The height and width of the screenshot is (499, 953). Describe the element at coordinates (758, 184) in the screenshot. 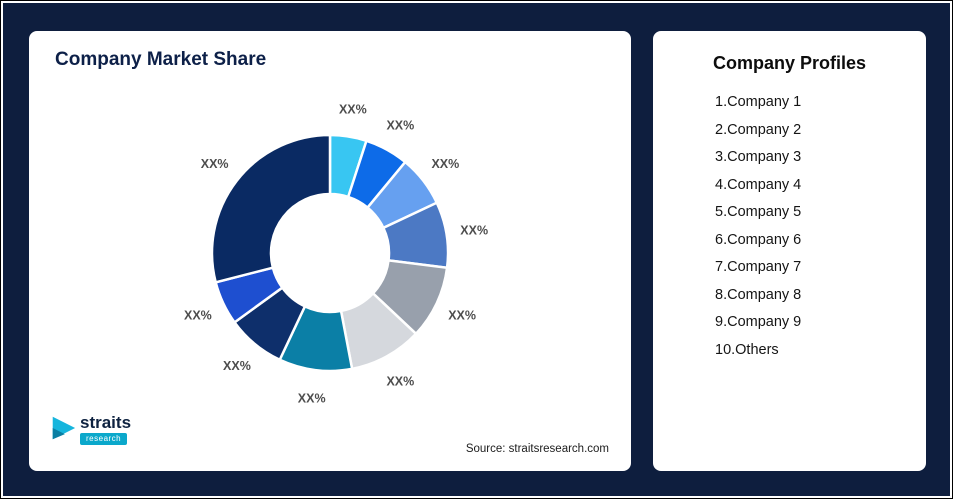

I see `profile-item: 4.Company 4` at that location.